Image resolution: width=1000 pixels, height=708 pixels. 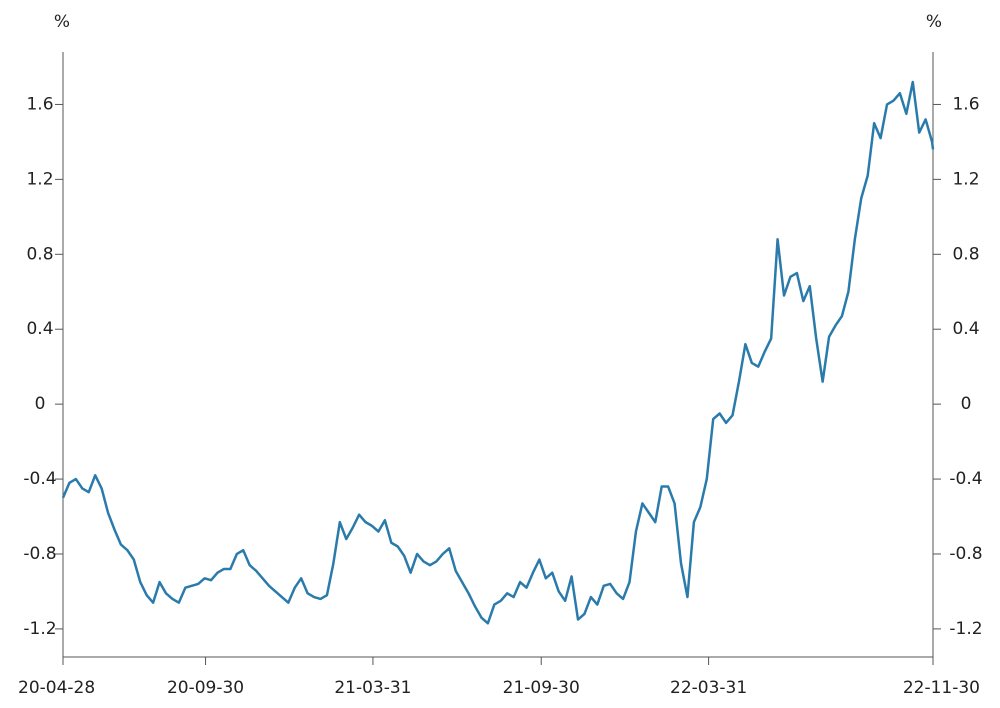 I want to click on x-tick-label: 22-11-30, so click(x=941, y=688).